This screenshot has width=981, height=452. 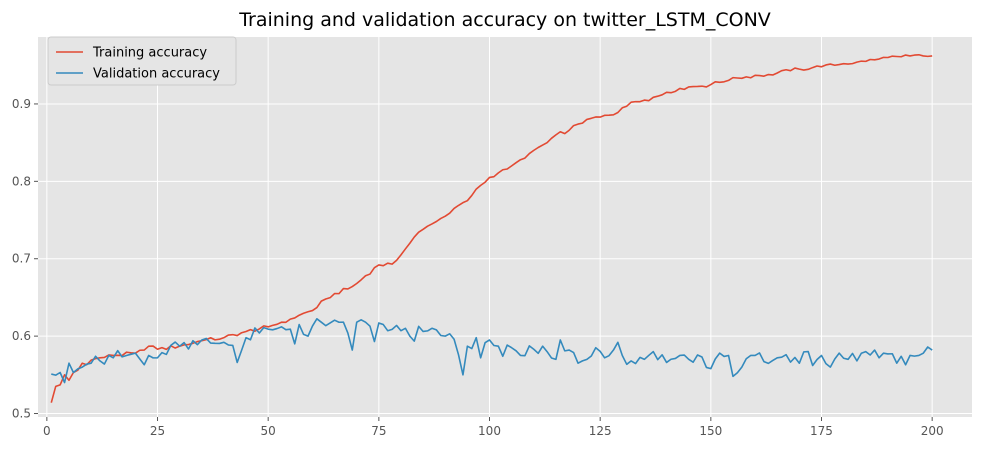 I want to click on legend: Training accuracy Validation accuracy, so click(x=142, y=61).